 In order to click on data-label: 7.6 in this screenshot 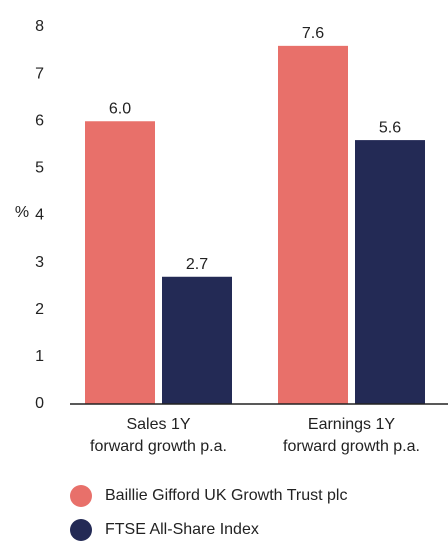, I will do `click(313, 33)`.